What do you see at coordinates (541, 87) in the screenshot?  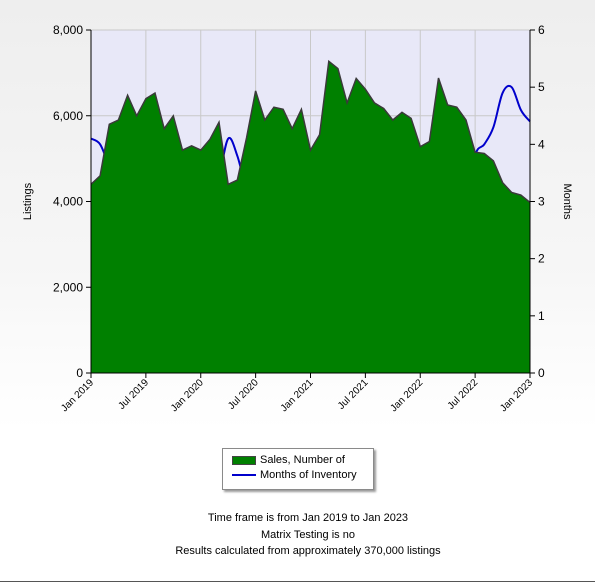 I see `y-tick-label-right-5: 5` at bounding box center [541, 87].